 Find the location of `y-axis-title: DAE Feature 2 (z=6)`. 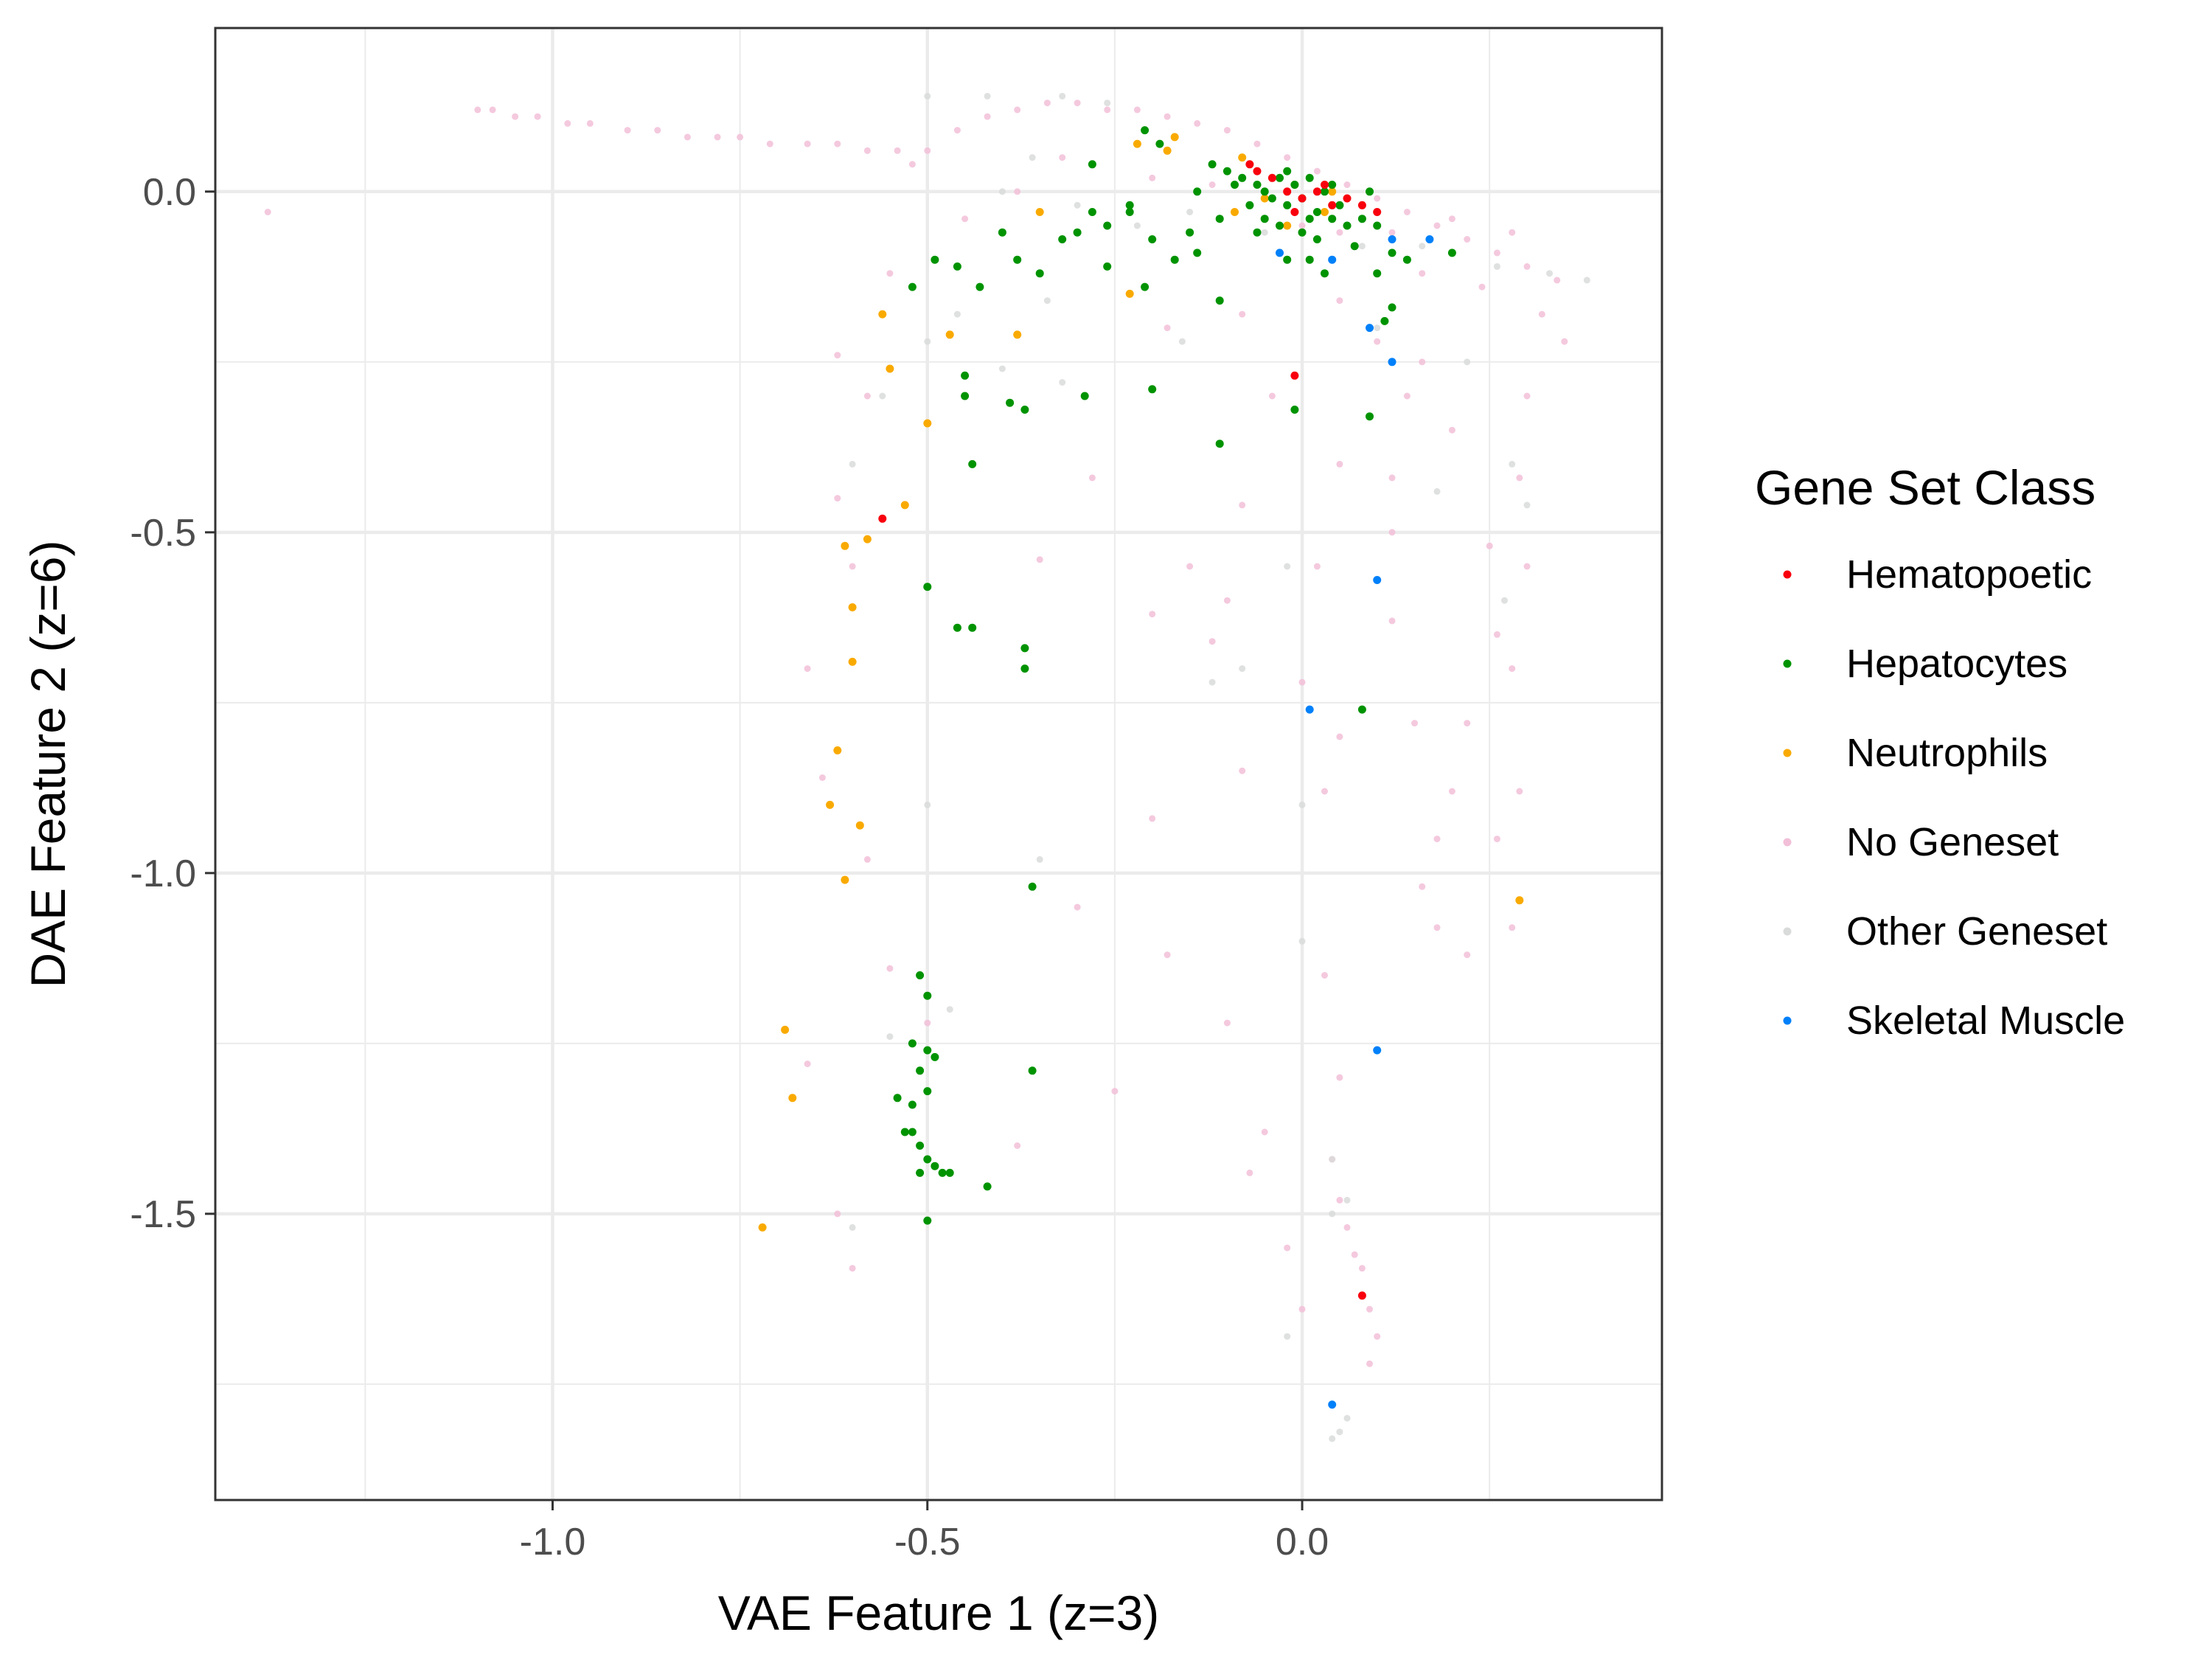

y-axis-title: DAE Feature 2 (z=6) is located at coordinates (48, 763).